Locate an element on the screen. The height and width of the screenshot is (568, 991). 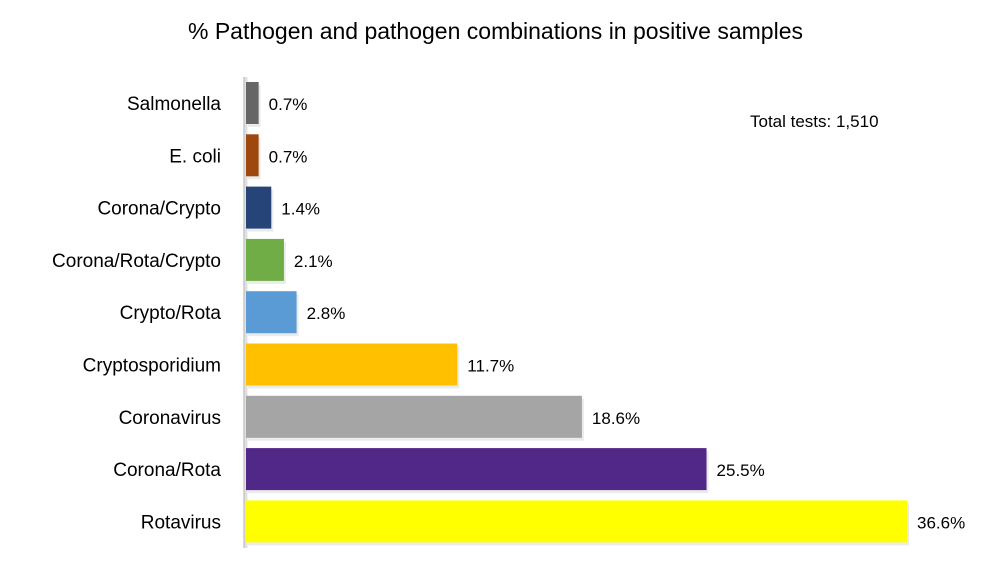
category-label: Corona/Crypto is located at coordinates (159, 209).